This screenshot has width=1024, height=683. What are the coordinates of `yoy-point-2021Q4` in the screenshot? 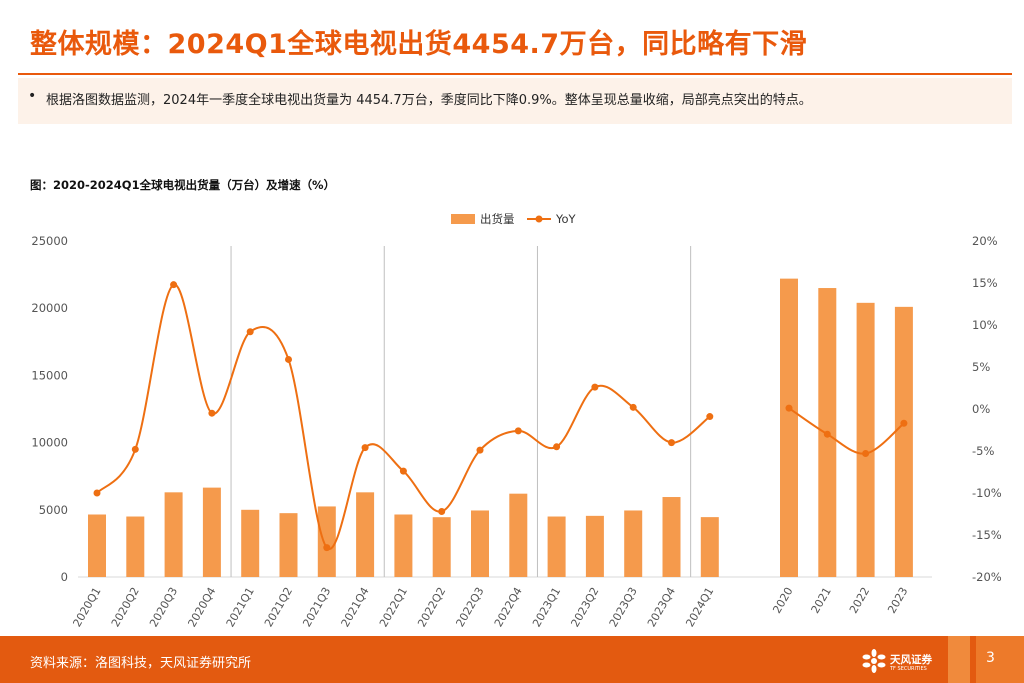 It's located at (365, 448).